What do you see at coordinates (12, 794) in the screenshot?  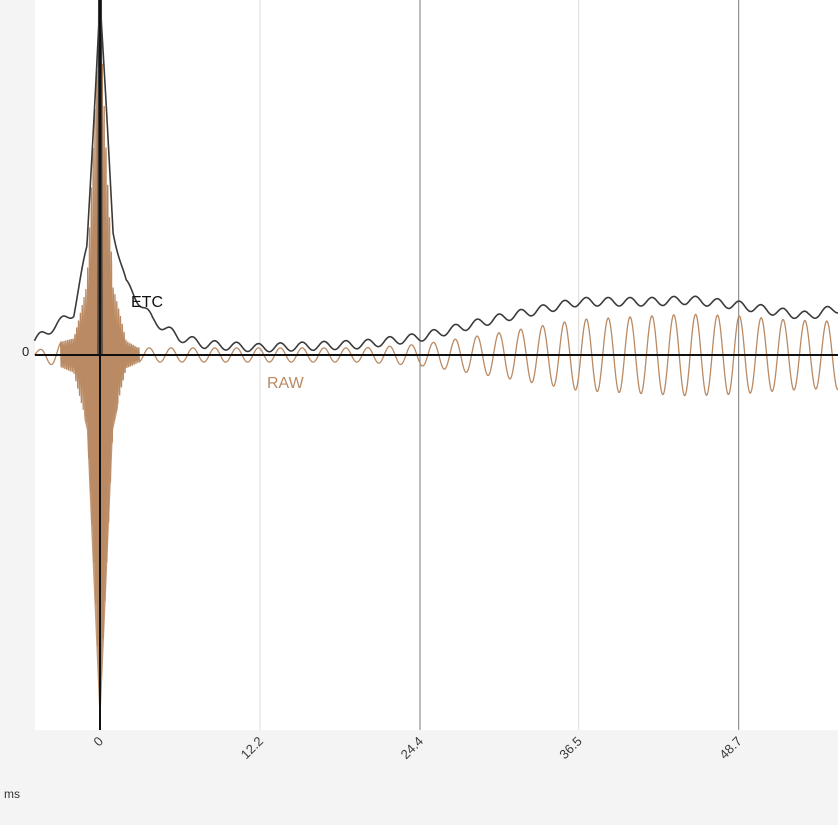 I see `x-unit-label: ms` at bounding box center [12, 794].